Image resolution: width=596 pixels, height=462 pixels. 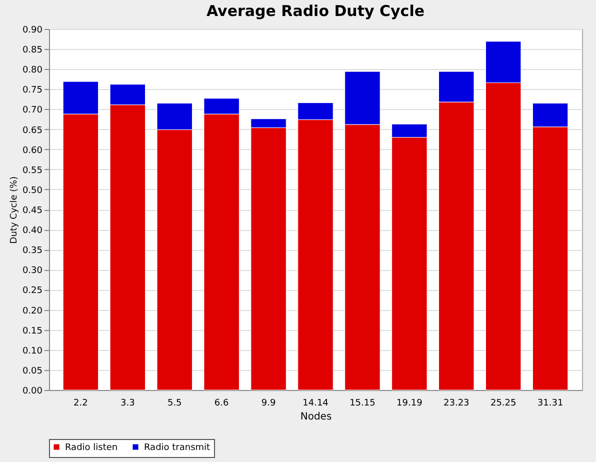 What do you see at coordinates (177, 447) in the screenshot?
I see `legend-label: Radio transmit` at bounding box center [177, 447].